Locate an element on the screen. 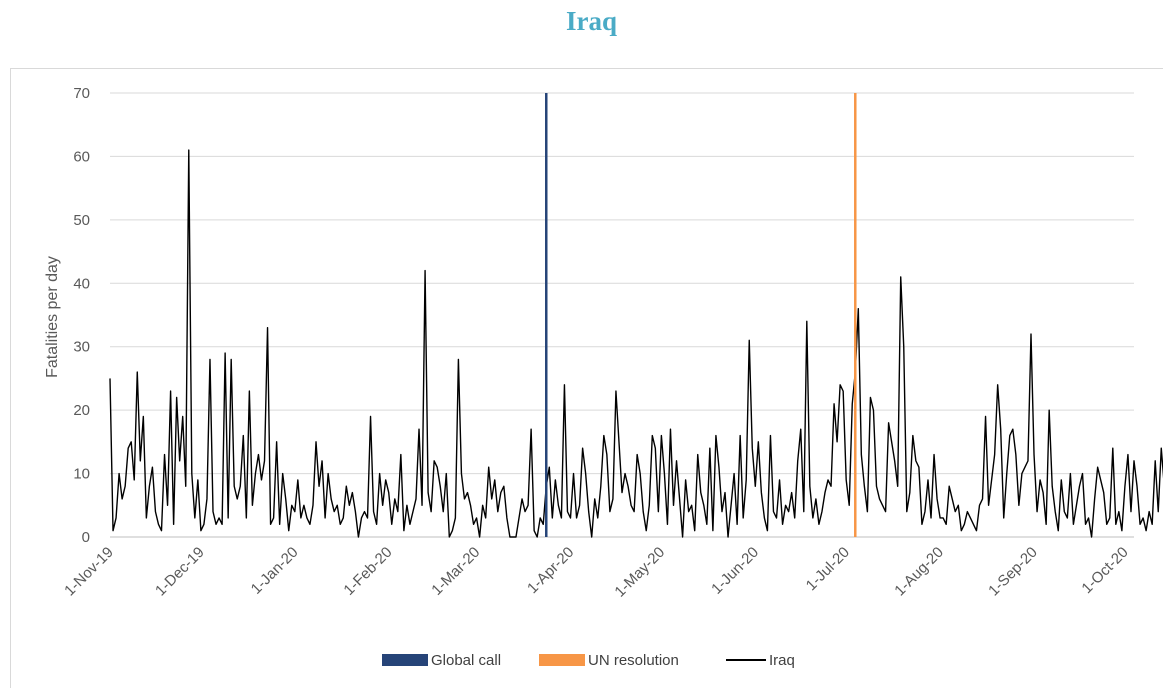 This screenshot has height=688, width=1163. y-tick-label: 40 is located at coordinates (81, 283).